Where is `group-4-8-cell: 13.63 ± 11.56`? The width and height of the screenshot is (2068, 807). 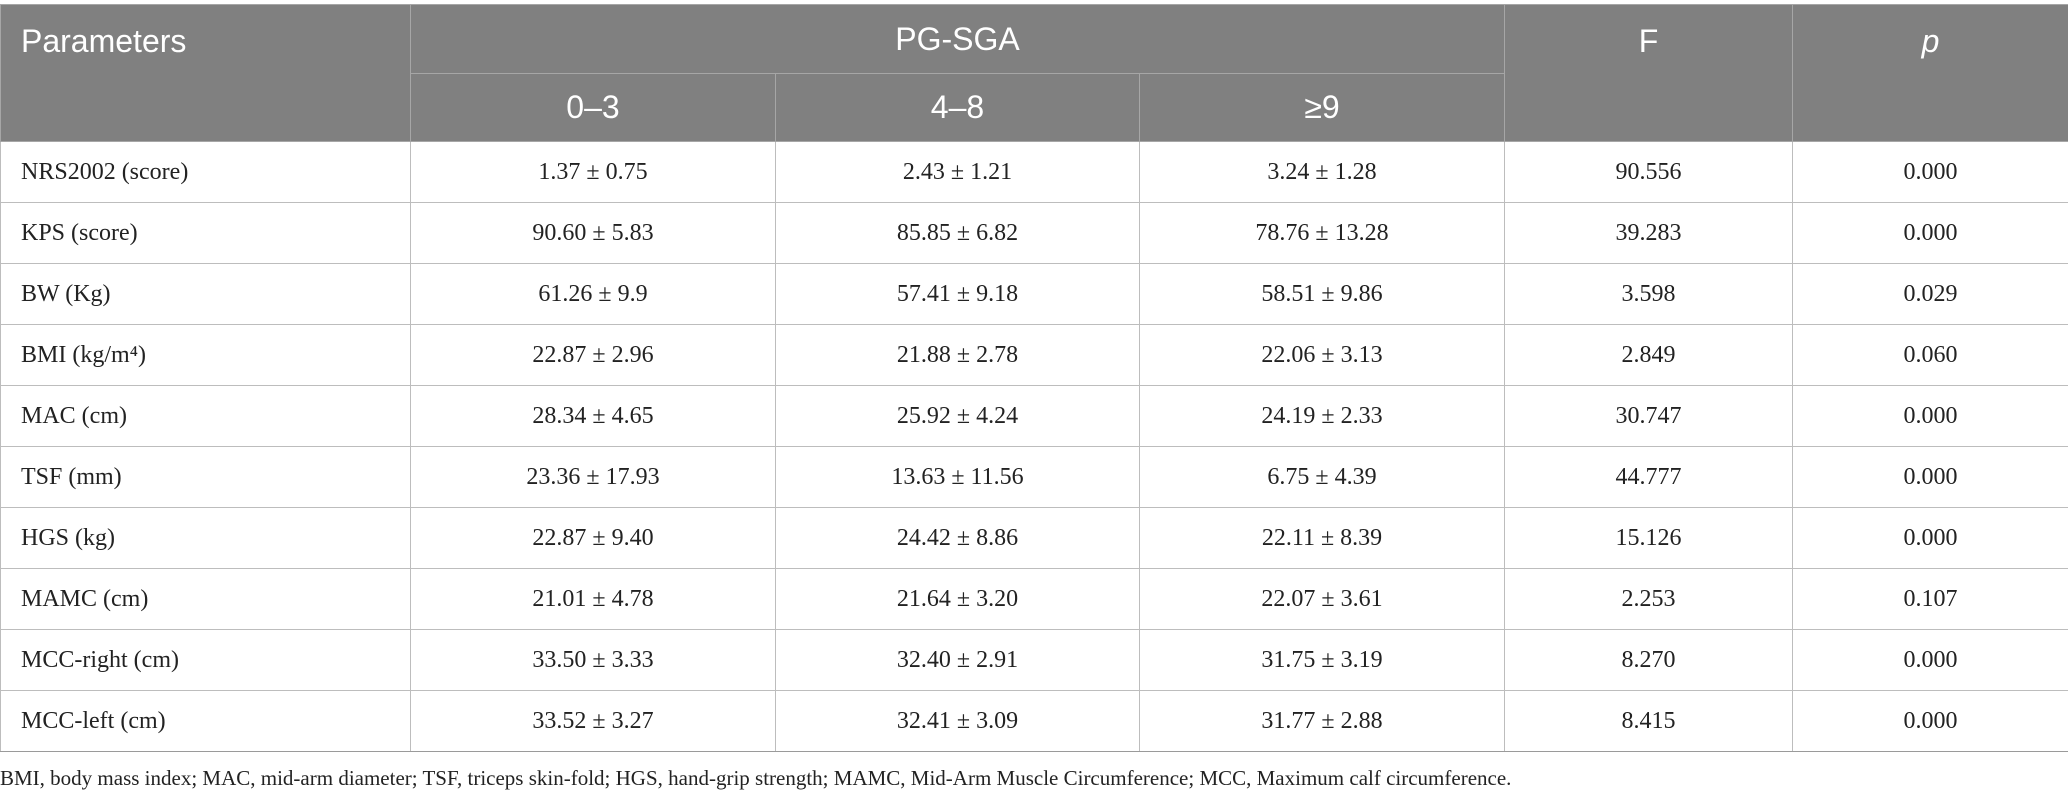 group-4-8-cell: 13.63 ± 11.56 is located at coordinates (957, 477).